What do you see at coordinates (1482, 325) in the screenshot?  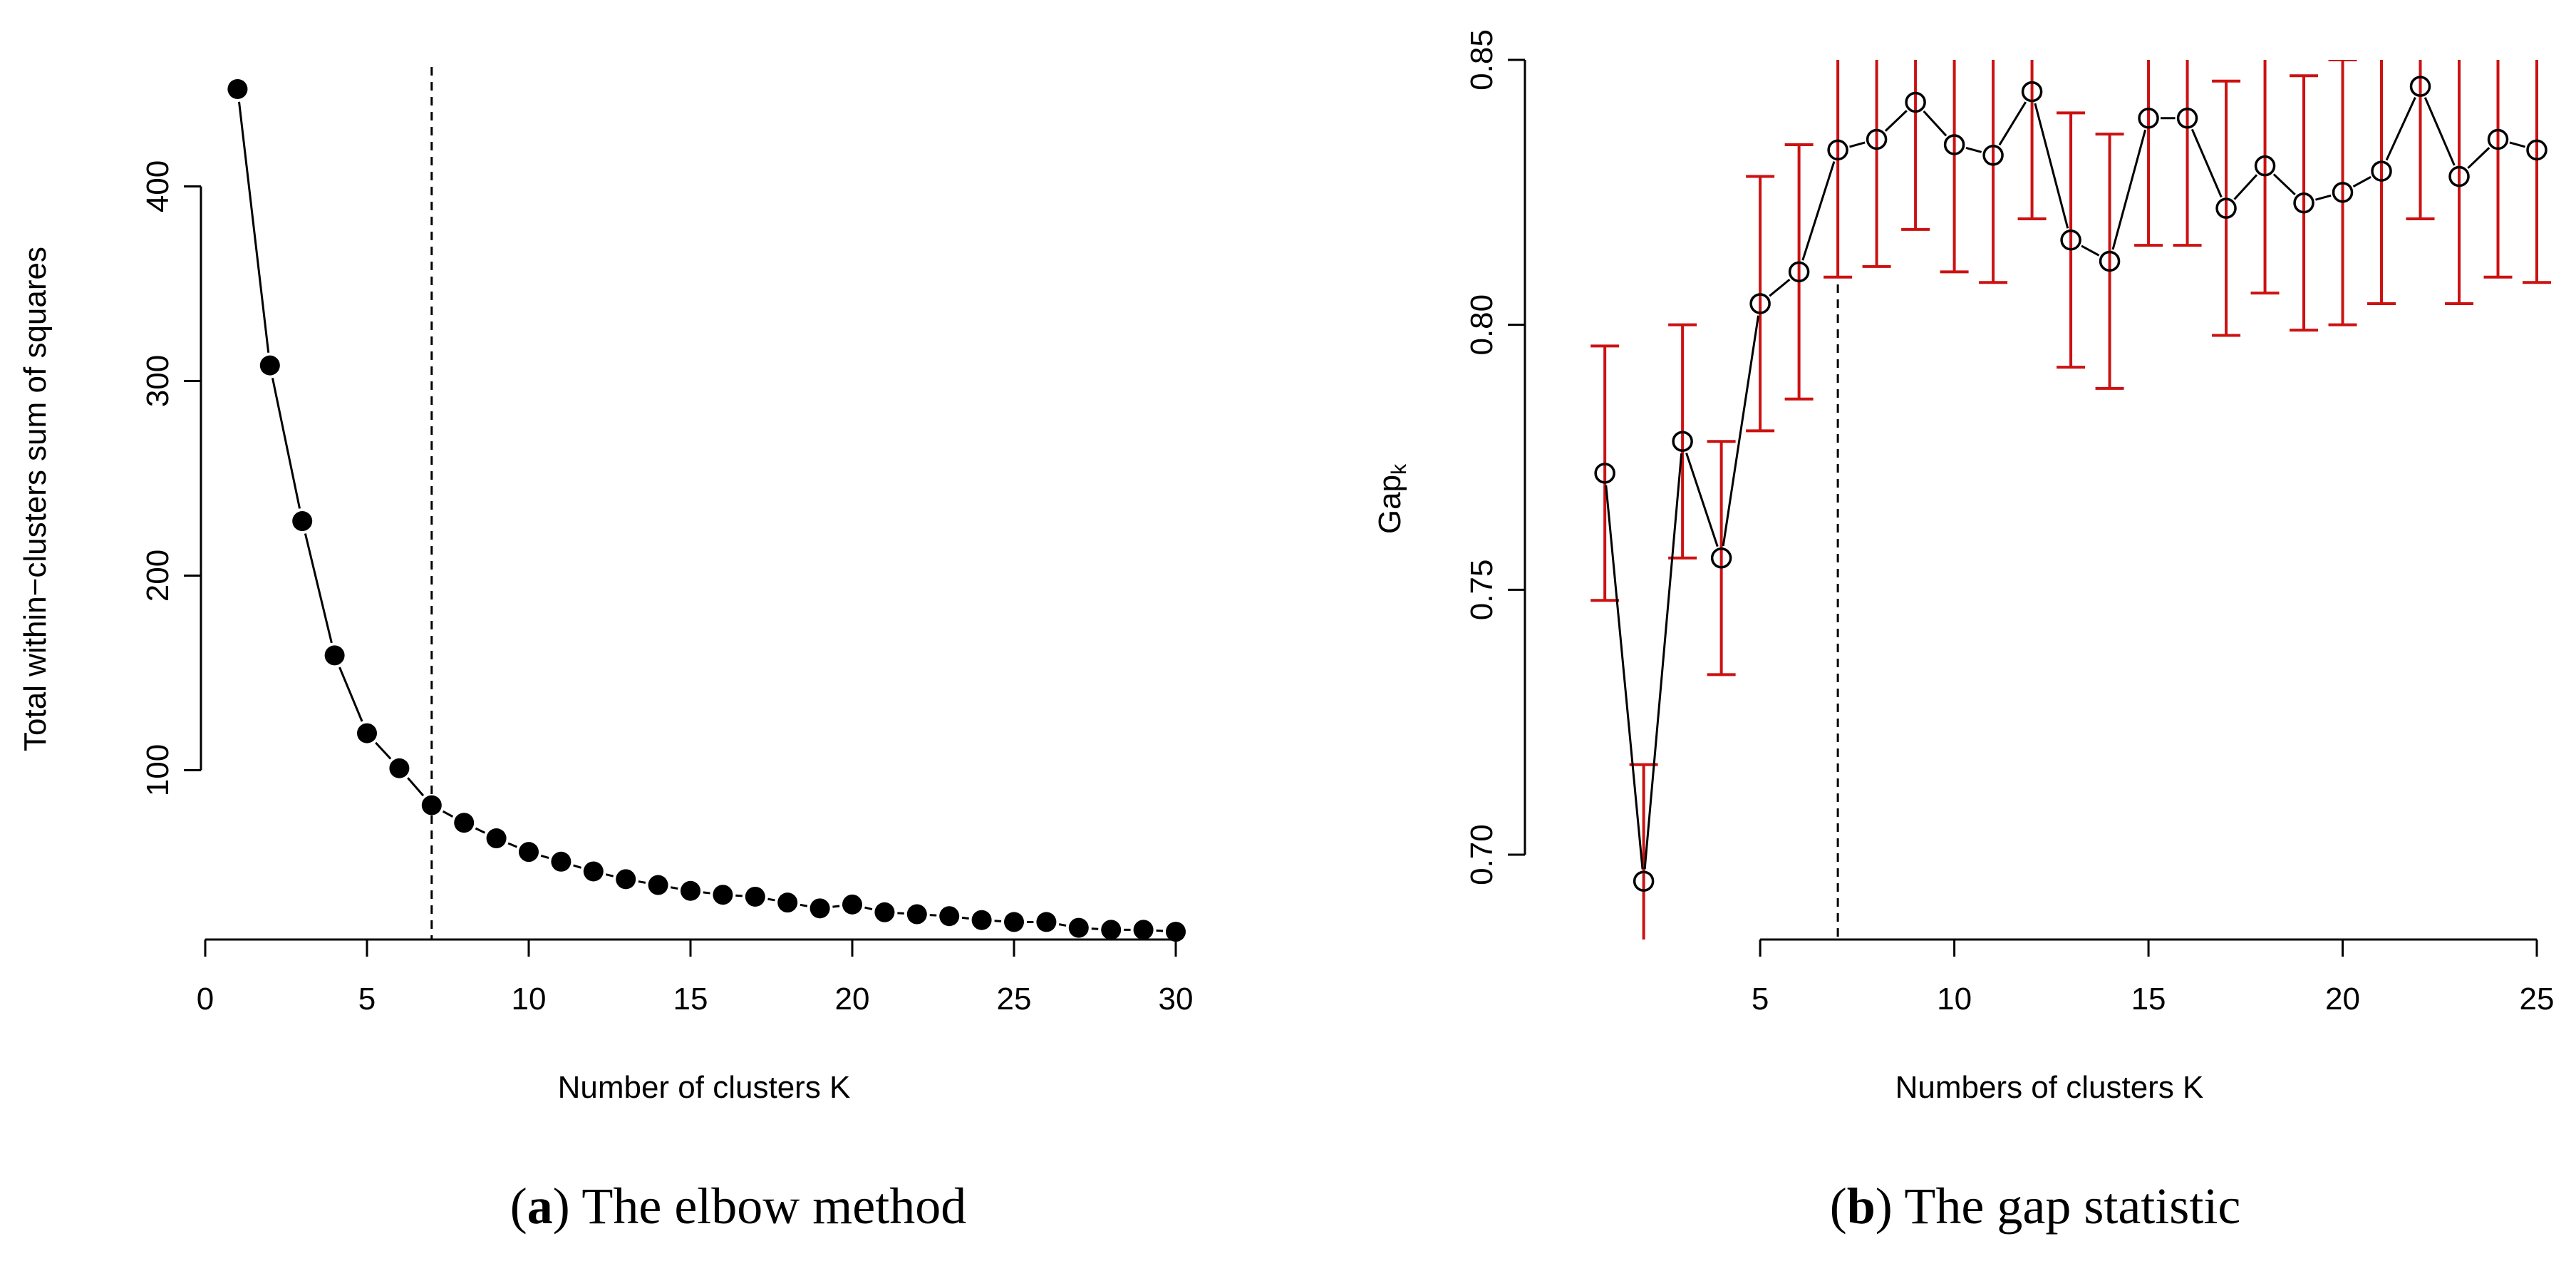 I see `y-tick-label: 0.80` at bounding box center [1482, 325].